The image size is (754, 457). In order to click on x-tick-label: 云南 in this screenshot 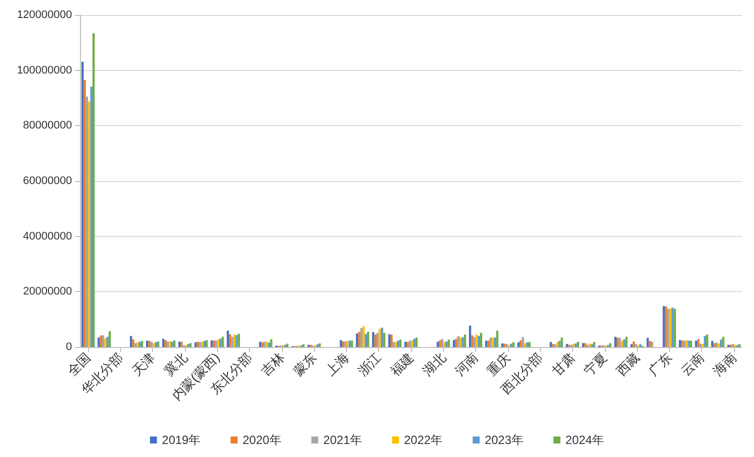, I will do `click(692, 364)`.